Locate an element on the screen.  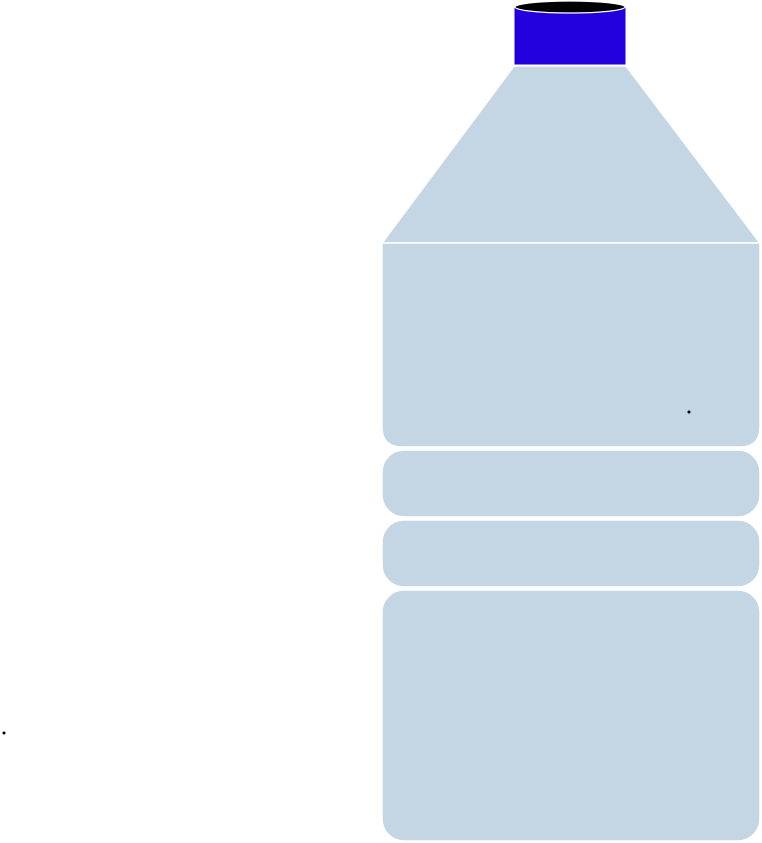
dot-mark-right is located at coordinates (689, 412).